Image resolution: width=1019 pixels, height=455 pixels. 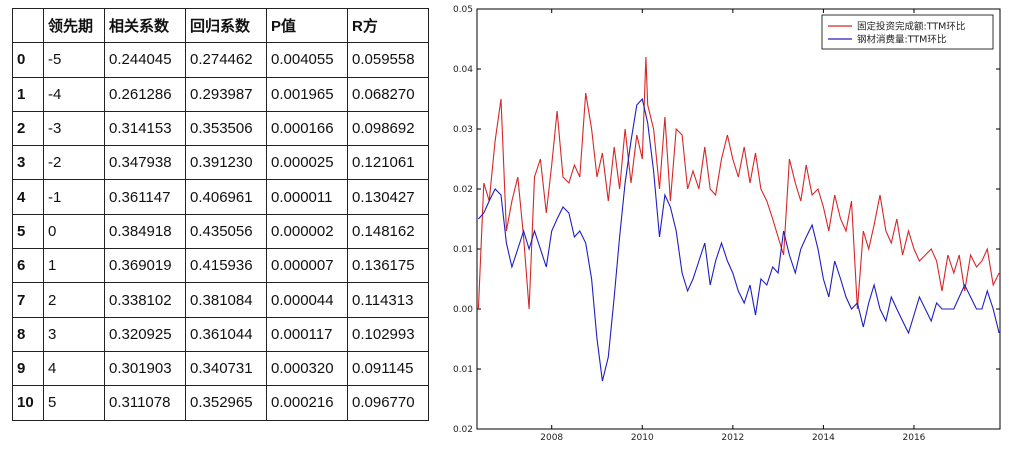 What do you see at coordinates (463, 310) in the screenshot?
I see `y-tick-label: 0.00` at bounding box center [463, 310].